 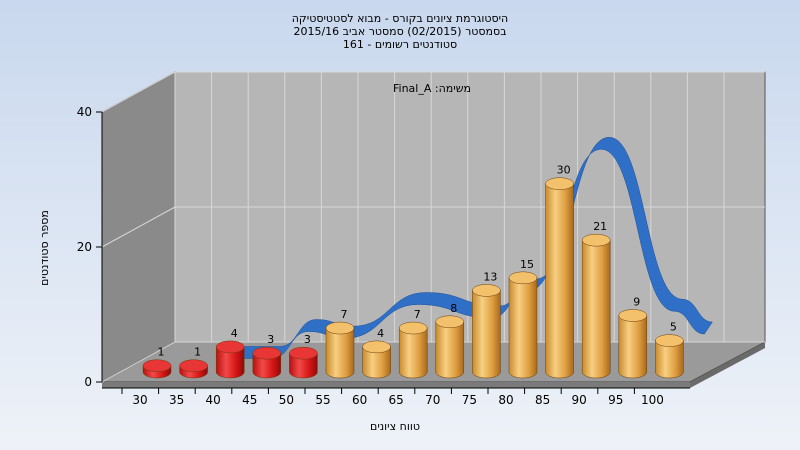 I want to click on x-tick-label-50: 50, so click(x=286, y=400).